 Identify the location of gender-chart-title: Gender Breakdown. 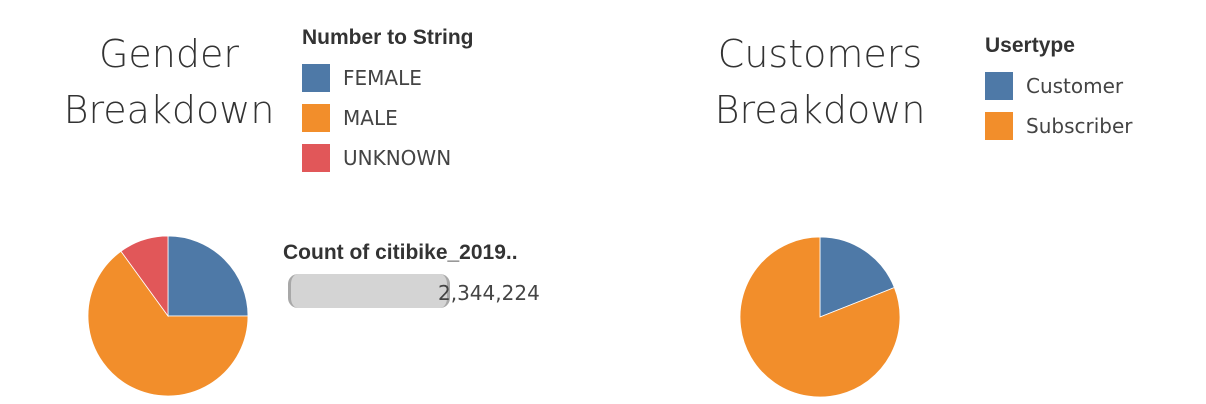
(169, 82).